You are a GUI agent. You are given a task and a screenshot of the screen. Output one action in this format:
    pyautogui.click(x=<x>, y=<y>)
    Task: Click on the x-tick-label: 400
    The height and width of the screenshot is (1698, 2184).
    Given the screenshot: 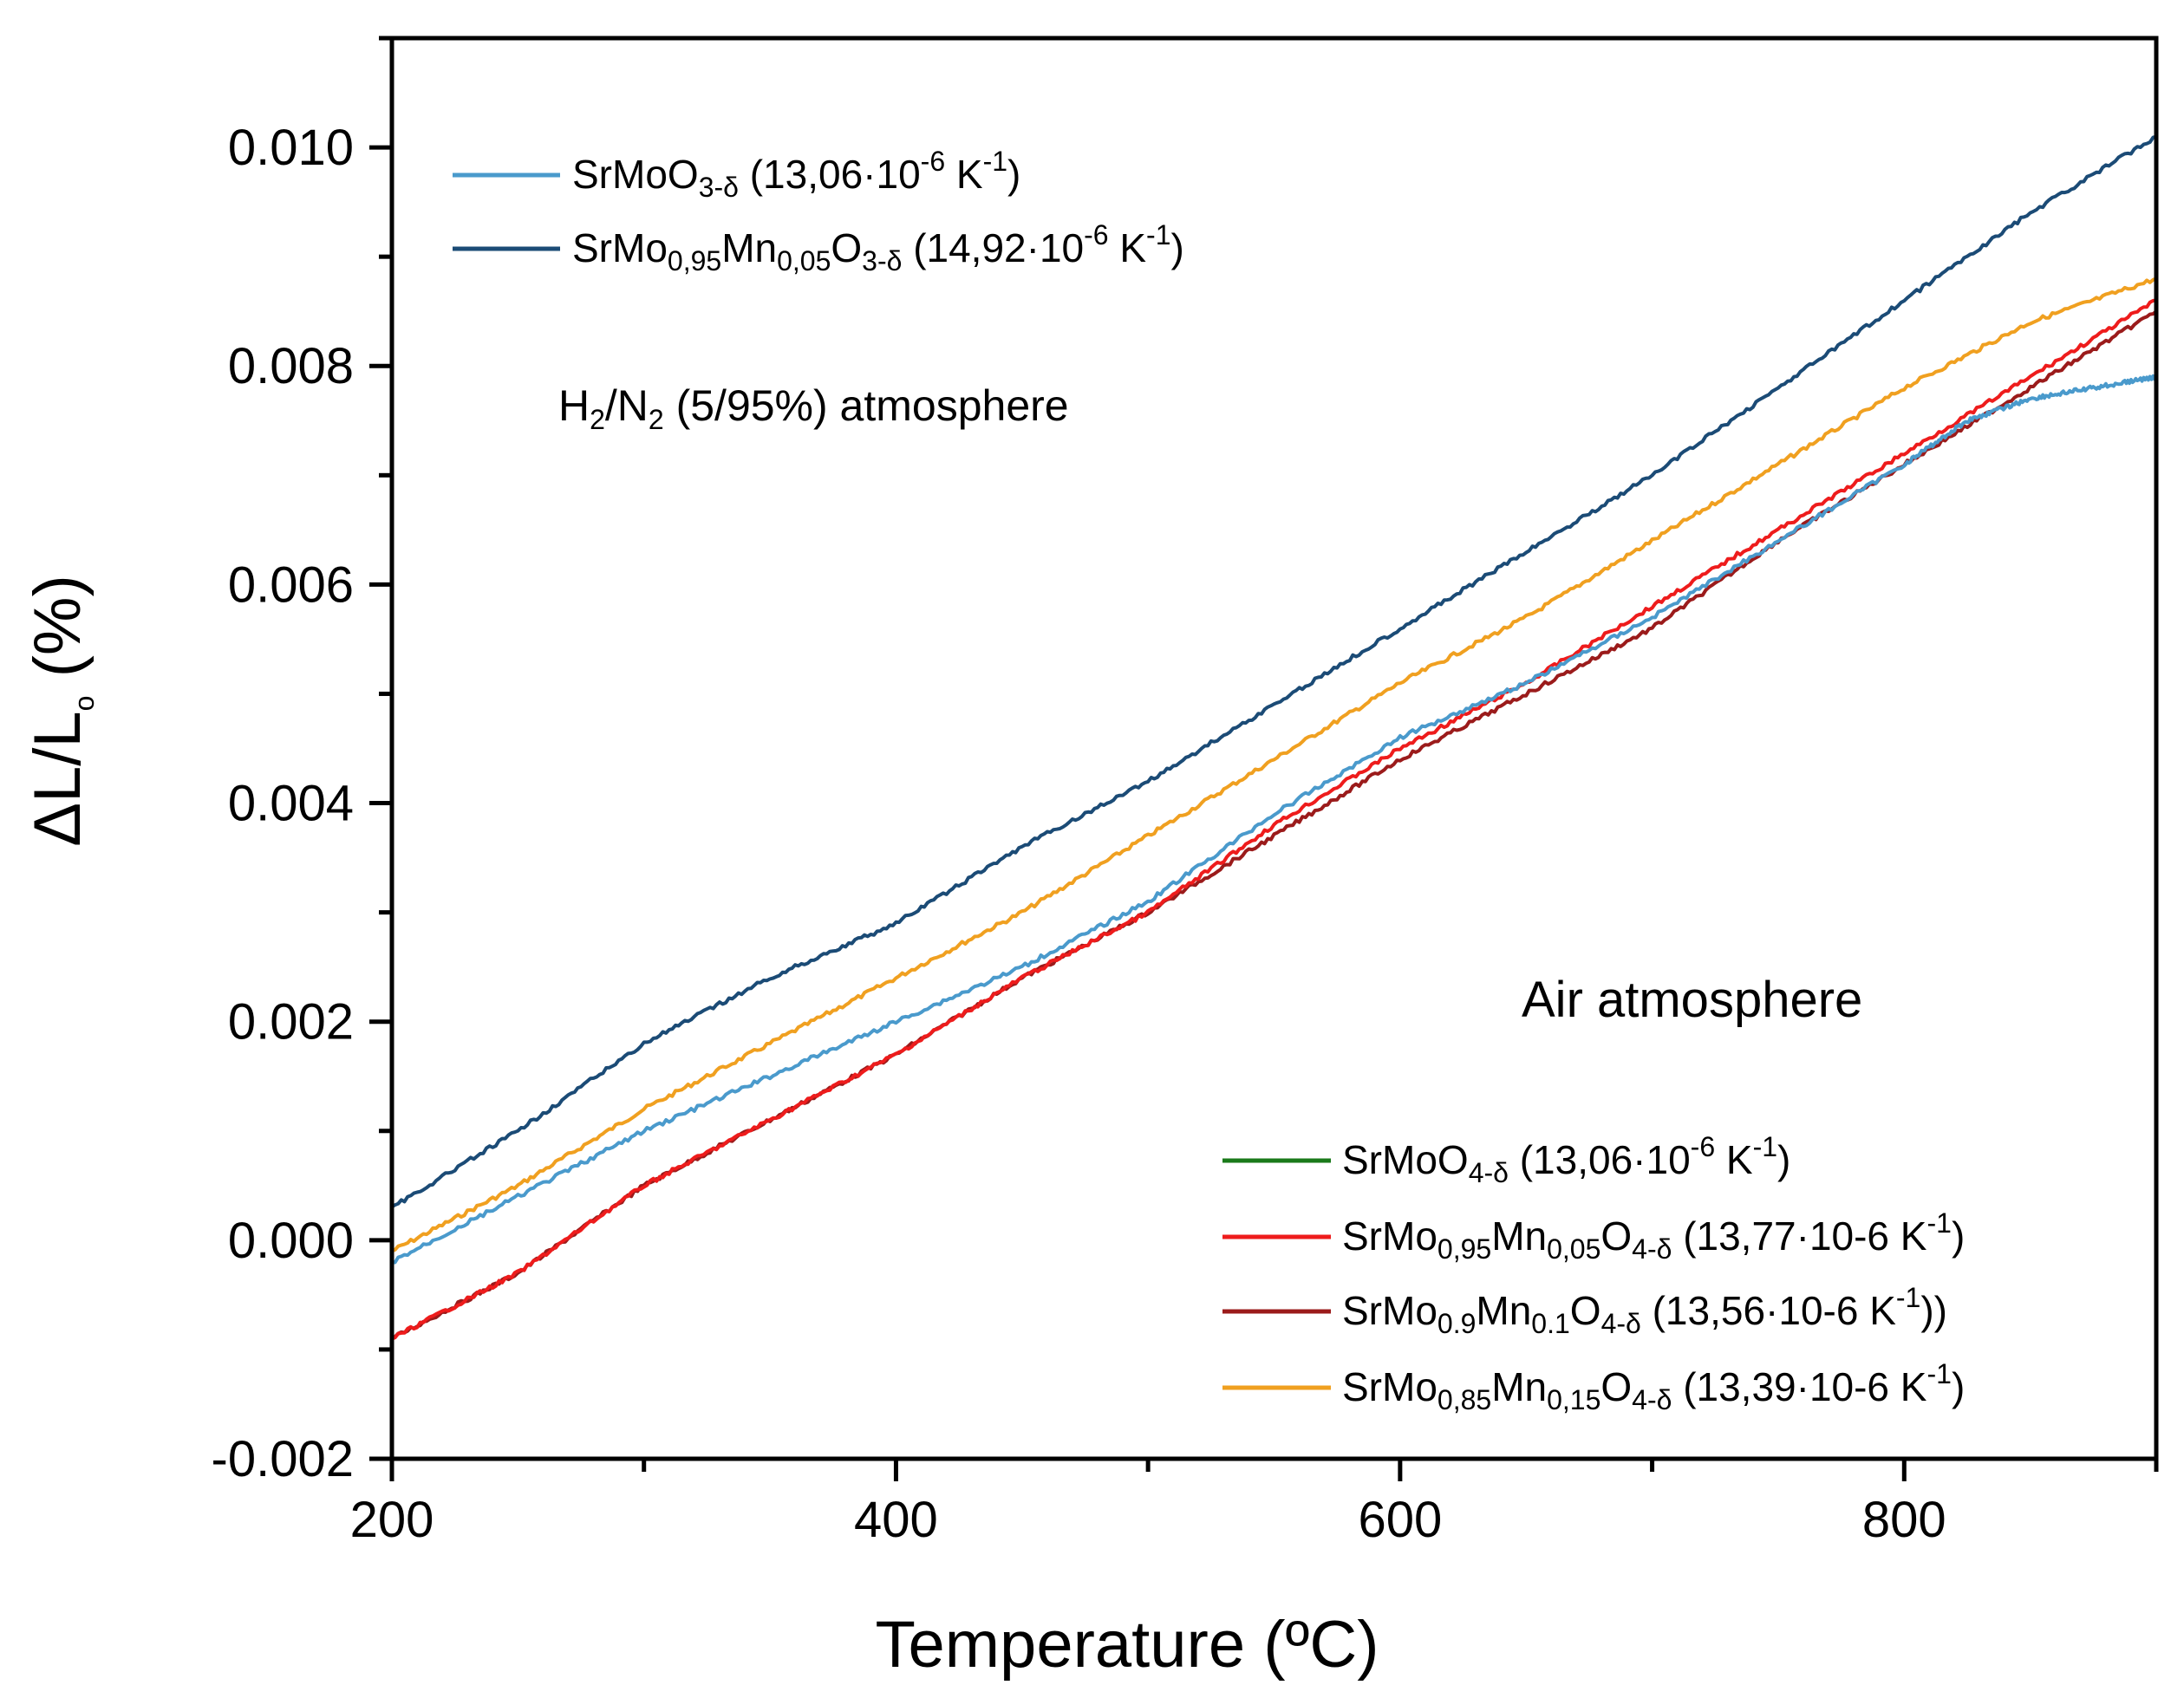 What is the action you would take?
    pyautogui.click(x=896, y=1520)
    